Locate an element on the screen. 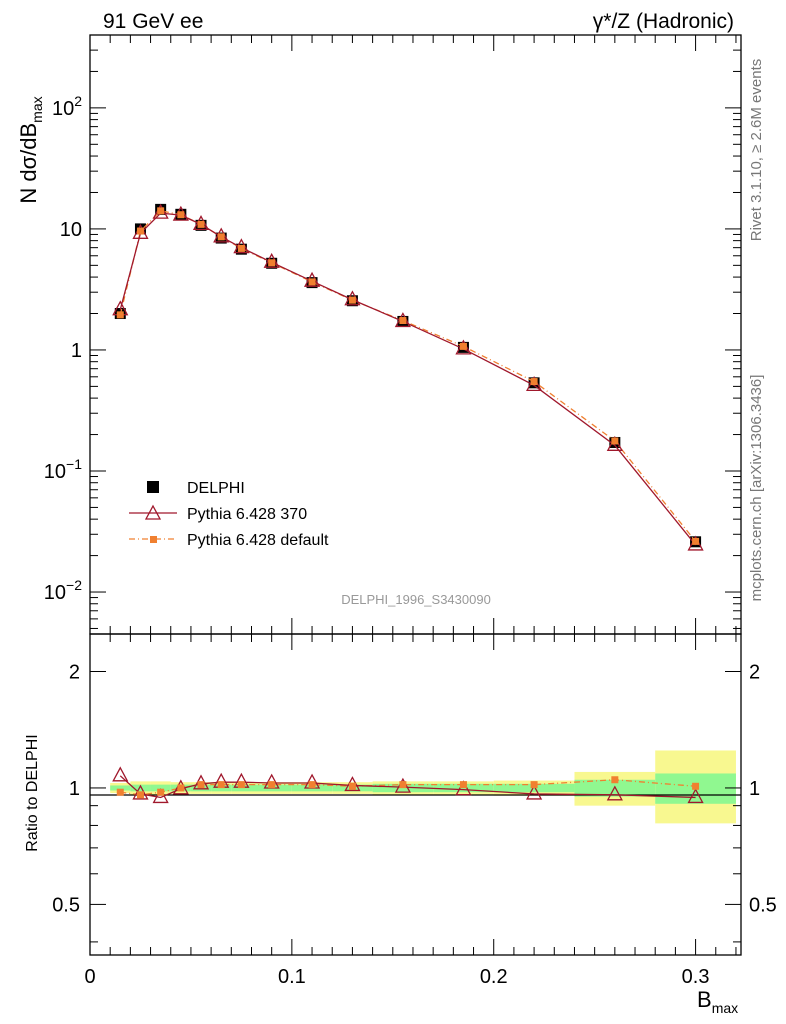  ratio-y-tick-label-right: 2 is located at coordinates (754, 672).